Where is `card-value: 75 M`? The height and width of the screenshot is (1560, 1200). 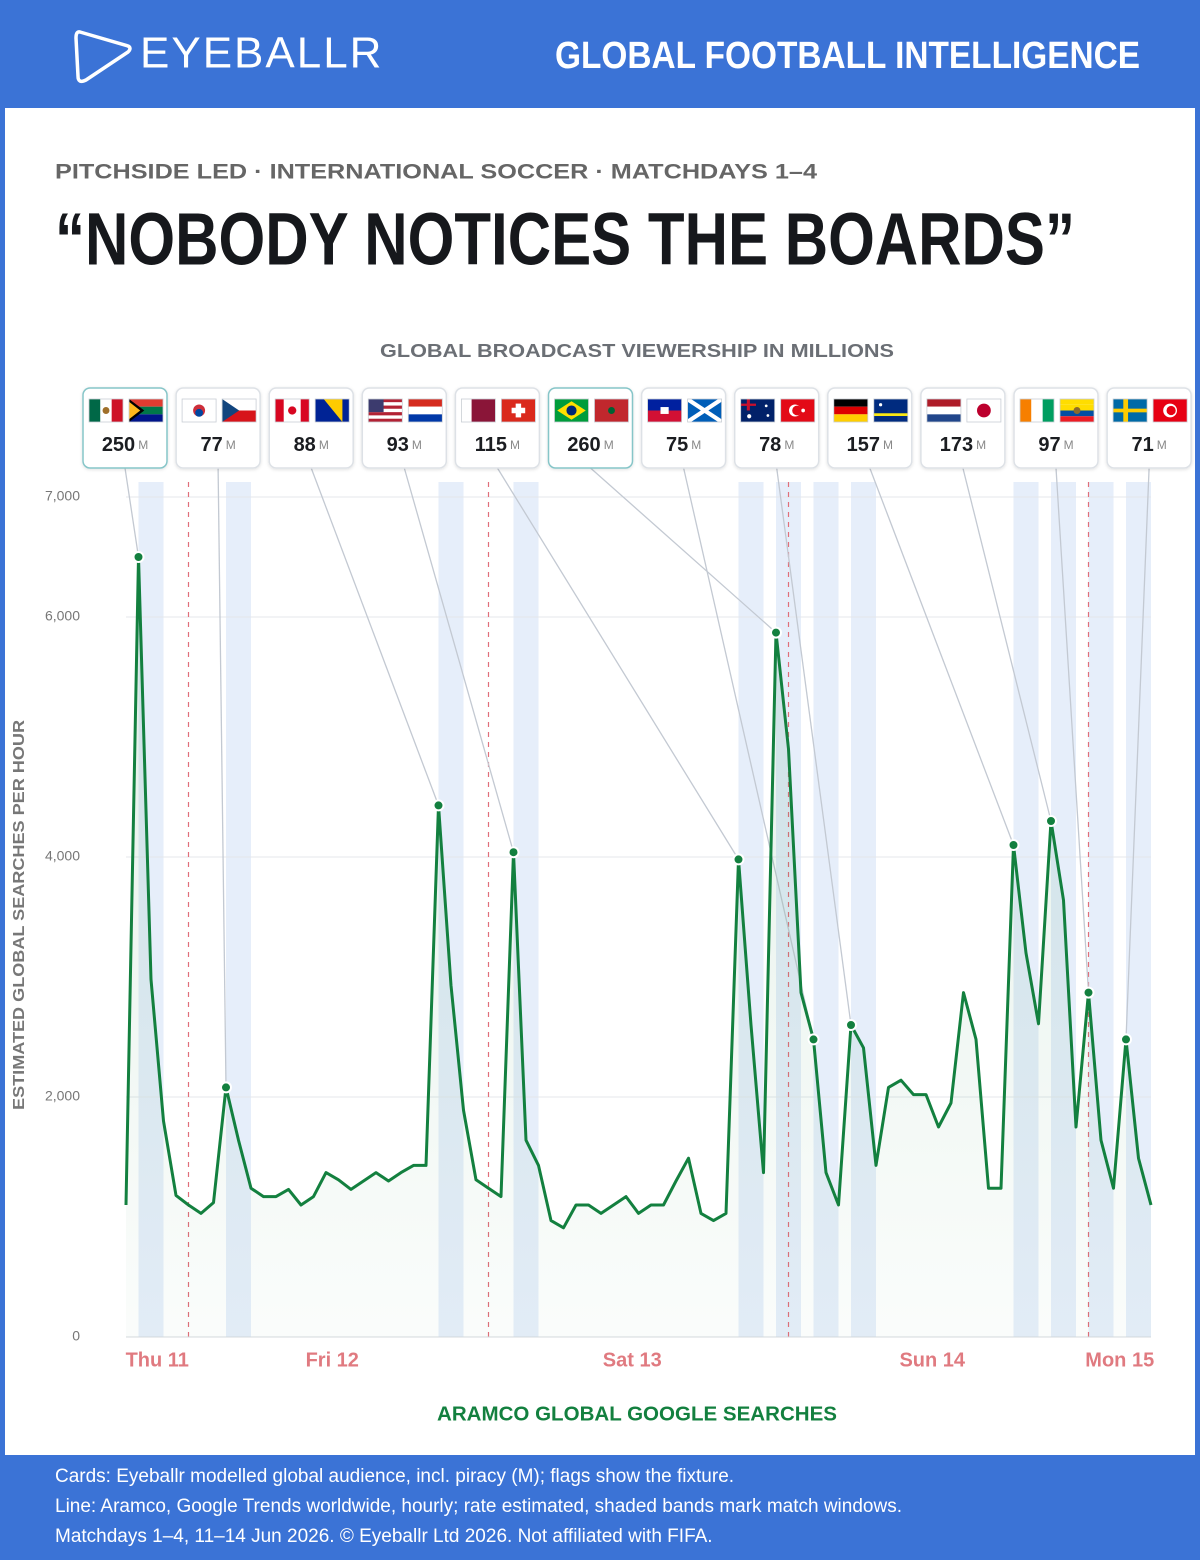 card-value: 75 M is located at coordinates (683, 445).